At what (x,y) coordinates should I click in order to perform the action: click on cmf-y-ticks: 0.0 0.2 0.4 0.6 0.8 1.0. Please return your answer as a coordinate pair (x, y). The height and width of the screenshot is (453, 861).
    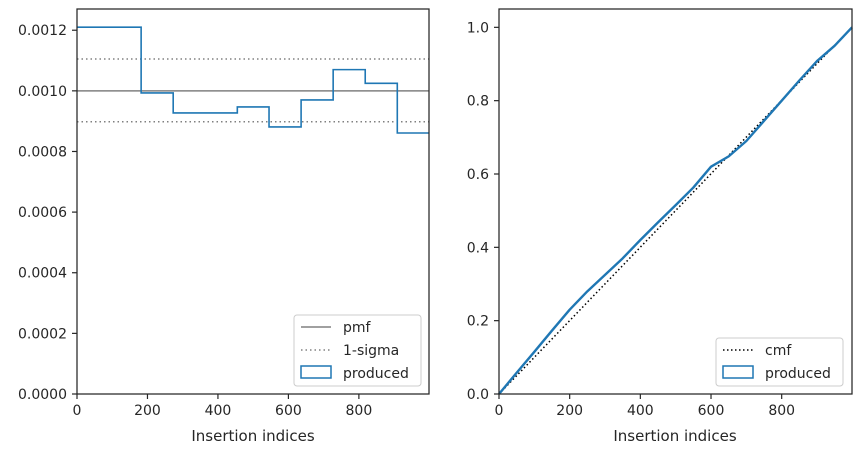
    Looking at the image, I should click on (483, 211).